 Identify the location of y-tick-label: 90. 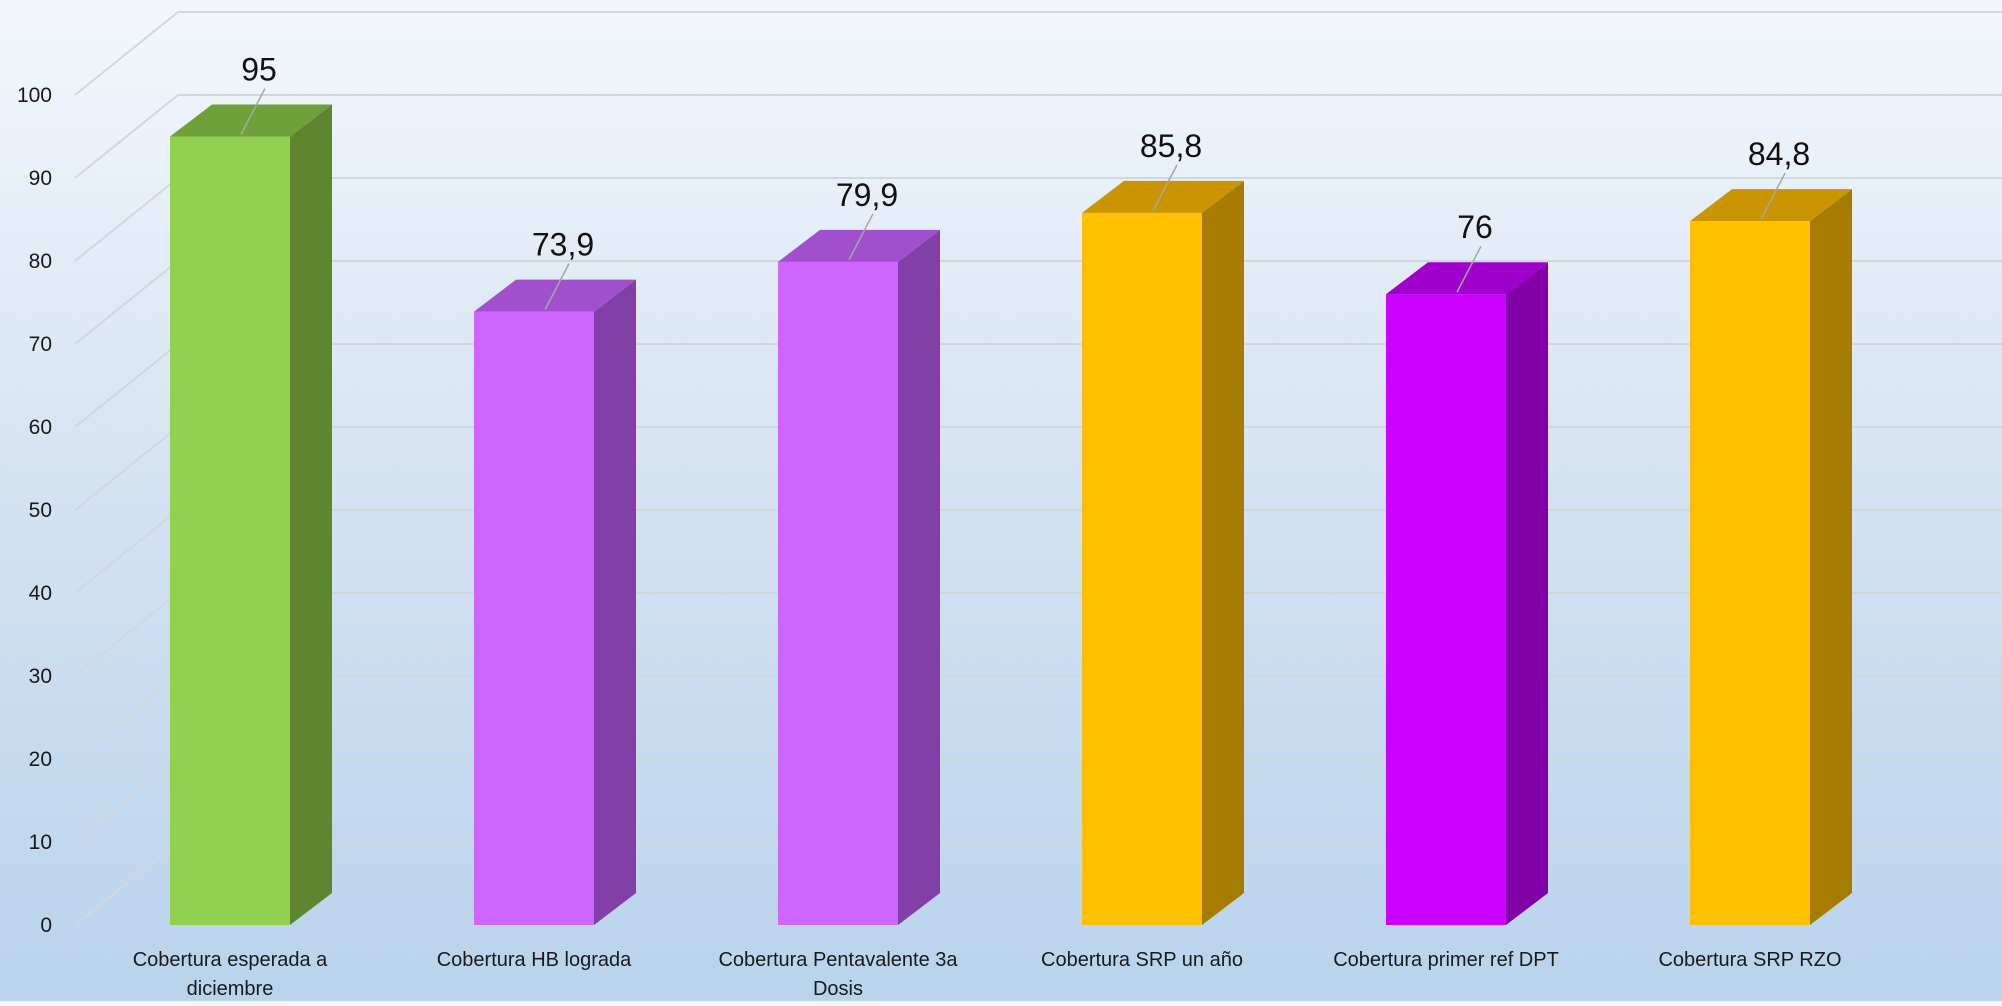
(40, 178).